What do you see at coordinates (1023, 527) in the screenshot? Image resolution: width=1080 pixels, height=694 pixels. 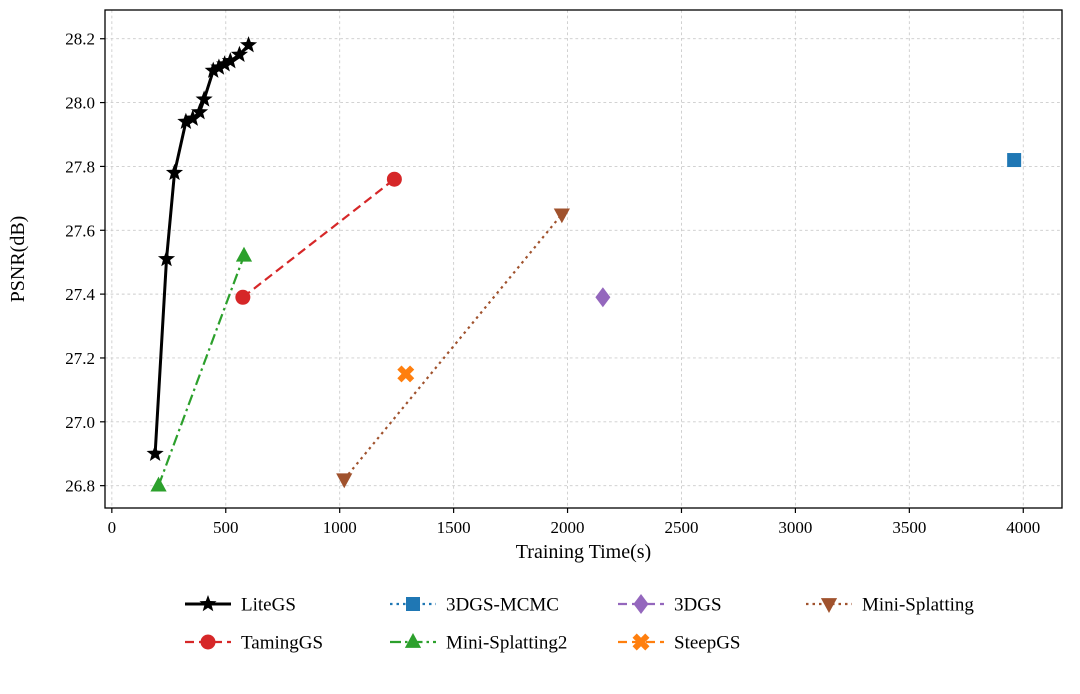 I see `x-tick-label: 4000` at bounding box center [1023, 527].